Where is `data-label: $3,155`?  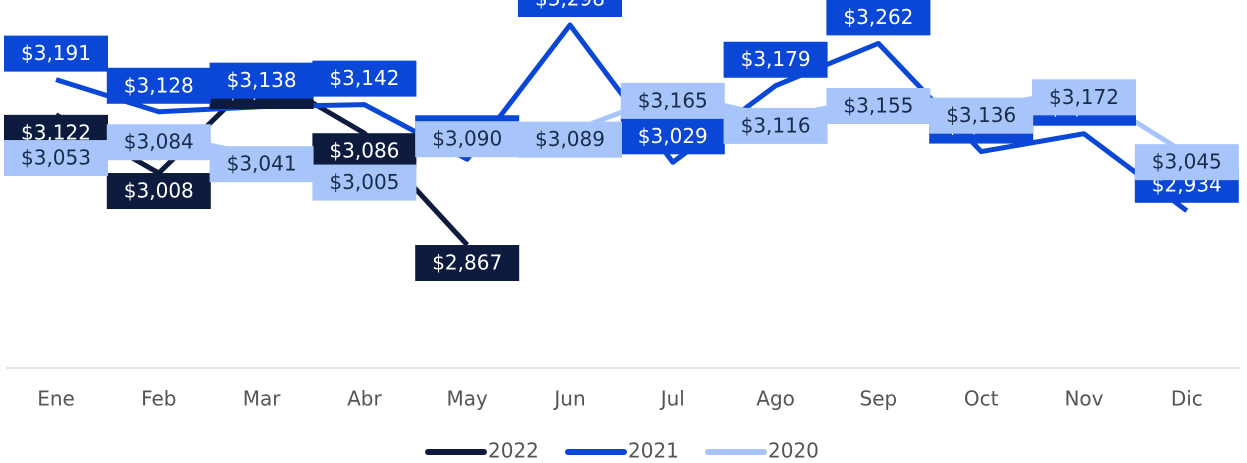 data-label: $3,155 is located at coordinates (878, 105).